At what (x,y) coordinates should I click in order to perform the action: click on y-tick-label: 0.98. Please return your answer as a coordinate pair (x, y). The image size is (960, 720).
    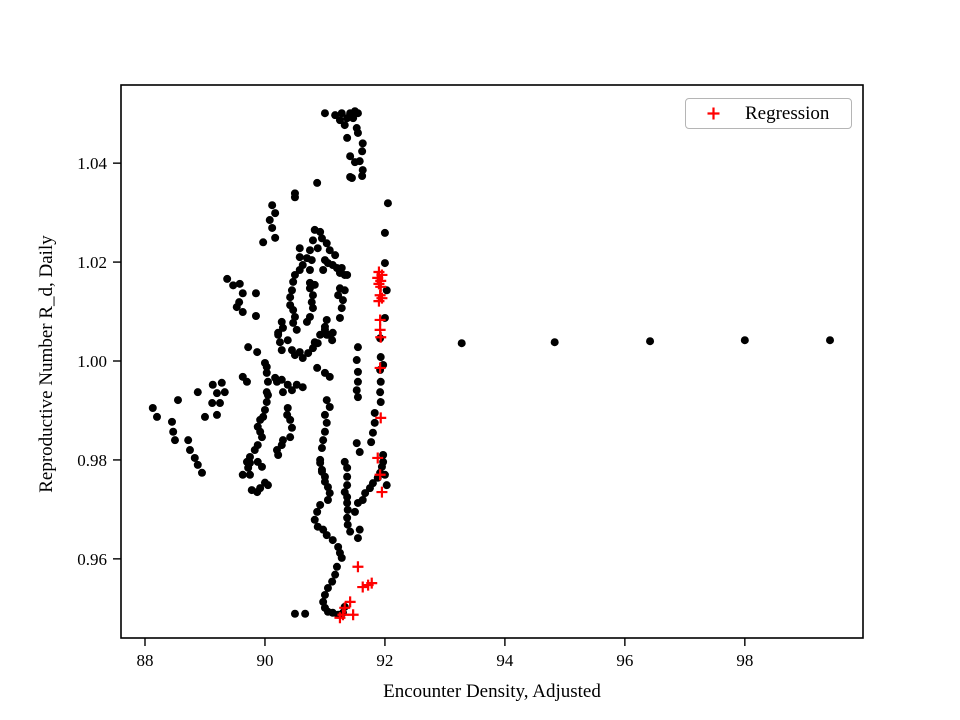
    Looking at the image, I should click on (92, 460).